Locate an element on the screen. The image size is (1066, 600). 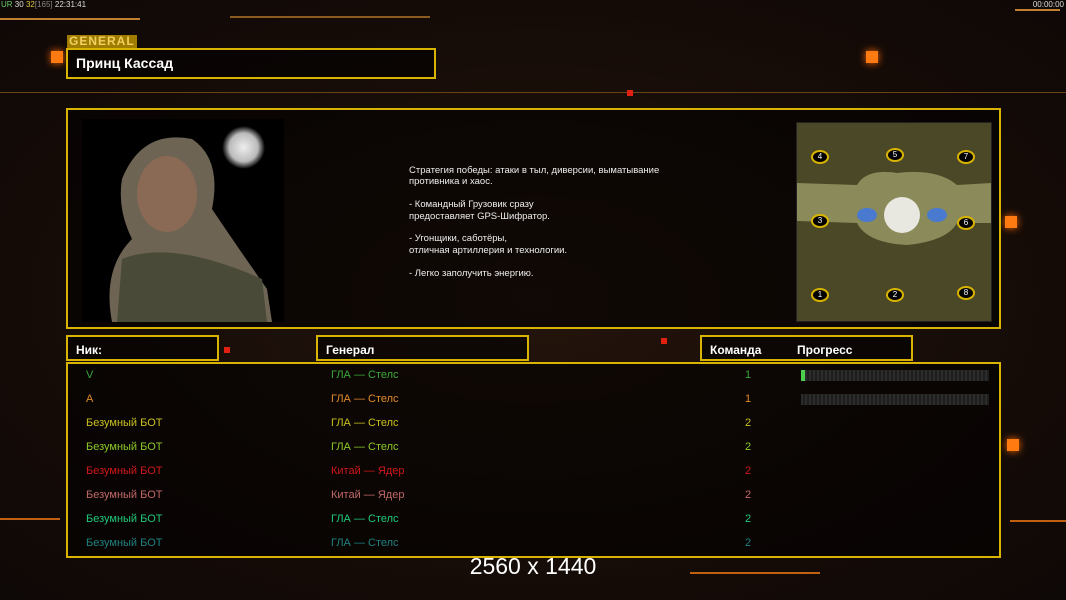
player-nick: V is located at coordinates (90, 375).